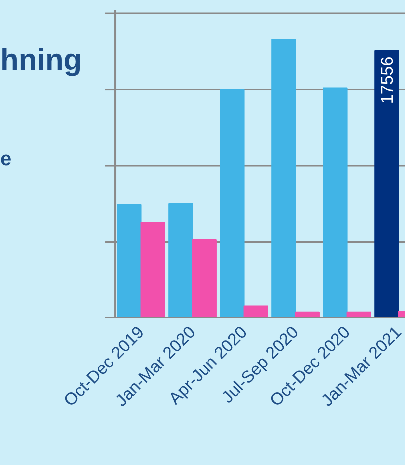 The width and height of the screenshot is (405, 465). Describe the element at coordinates (6, 159) in the screenshot. I see `text: e` at that location.